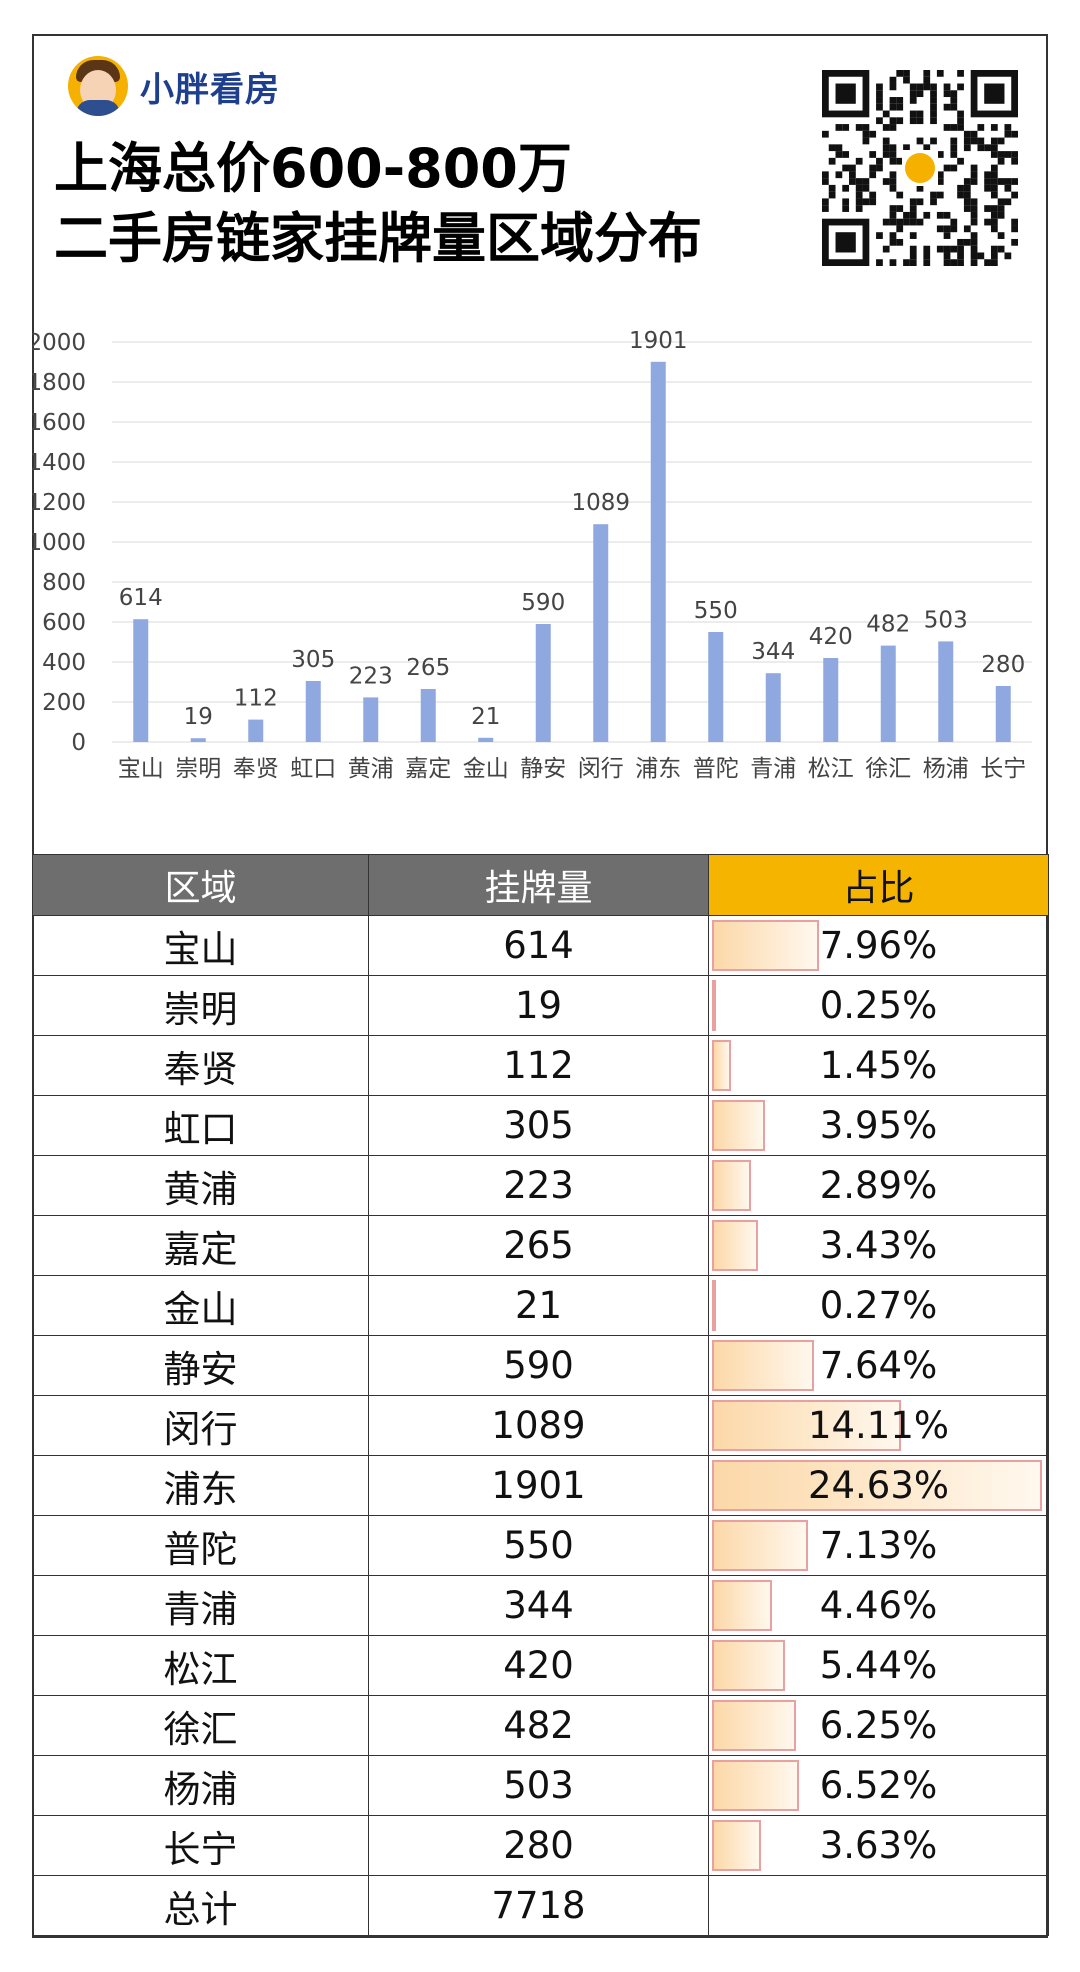  What do you see at coordinates (543, 769) in the screenshot?
I see `x-tick-label: 静安` at bounding box center [543, 769].